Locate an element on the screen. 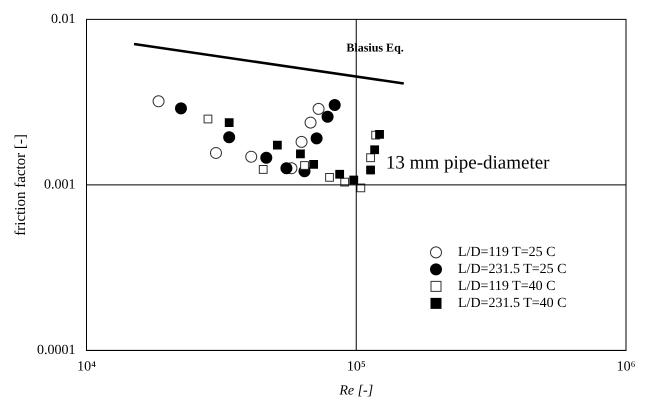  x-tick-label: 10⁴ is located at coordinates (86, 366).